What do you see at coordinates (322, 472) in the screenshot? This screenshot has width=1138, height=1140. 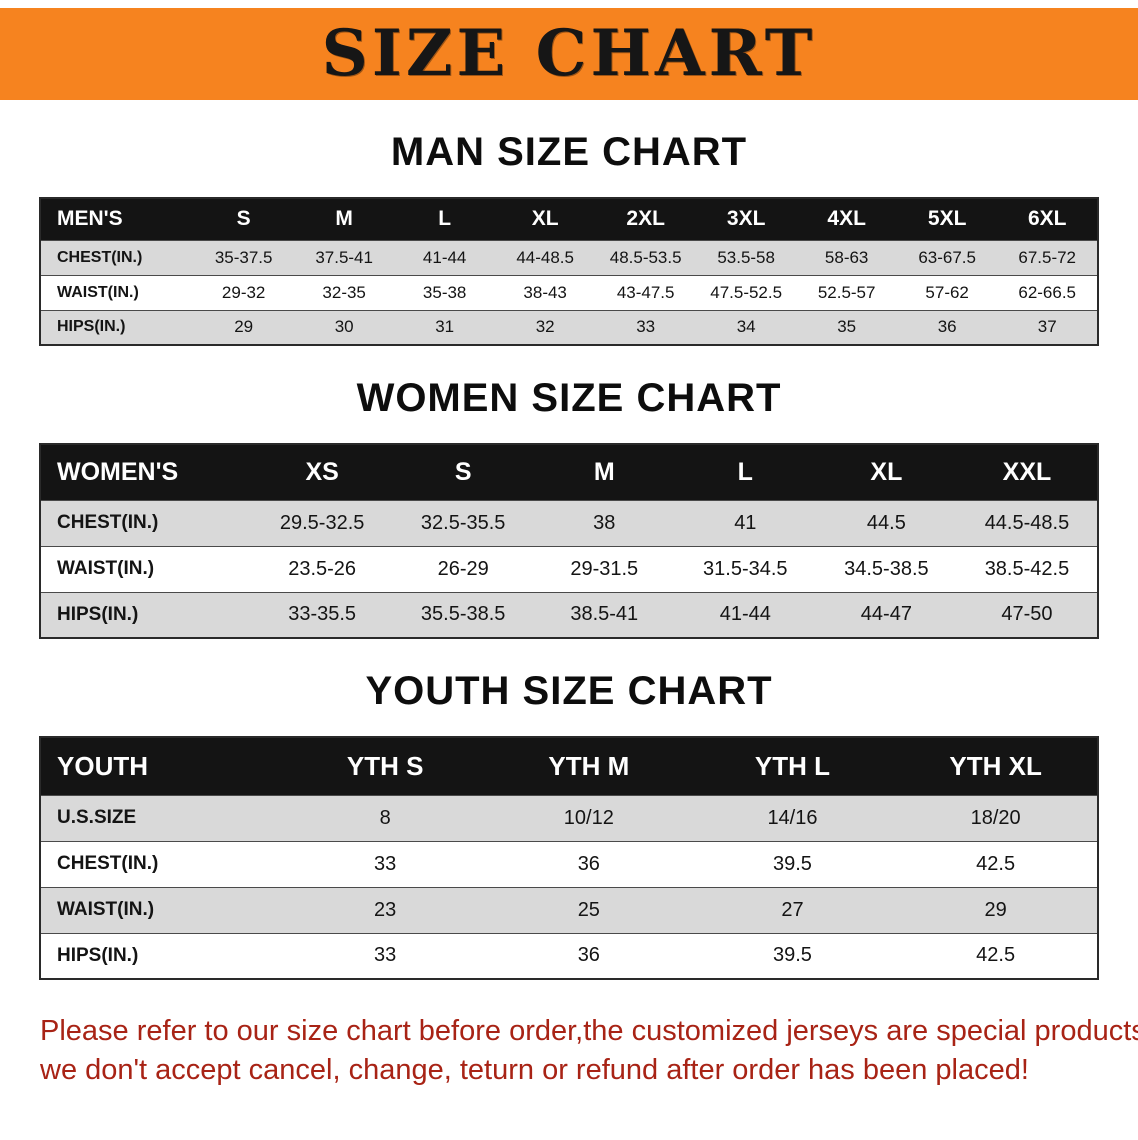 I see `size-column-header: XS` at bounding box center [322, 472].